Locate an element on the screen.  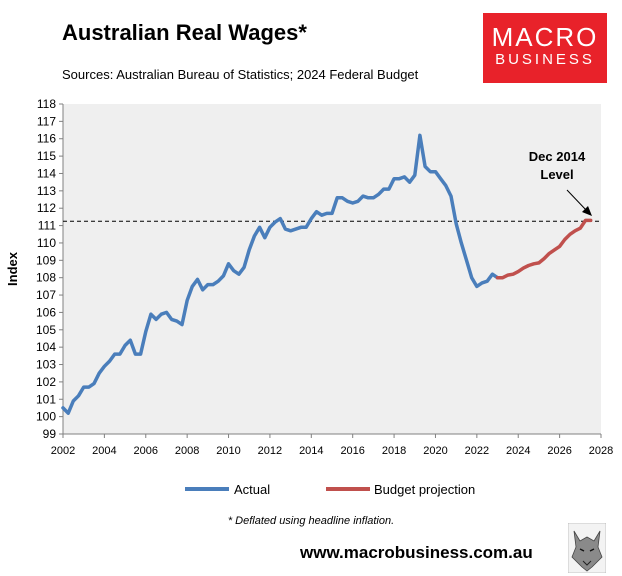
x-tick-label: 2006 is located at coordinates (146, 451).